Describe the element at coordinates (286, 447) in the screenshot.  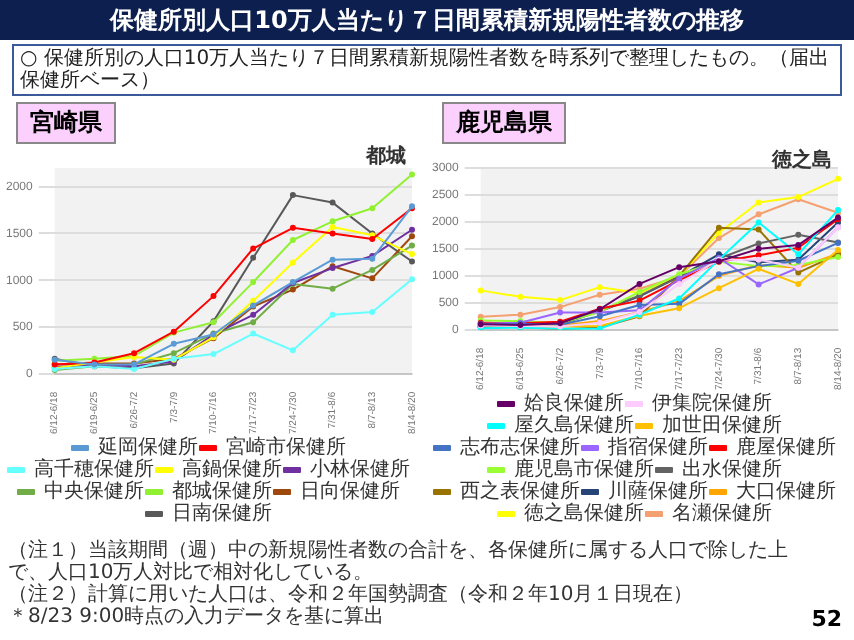
I see `legend-label: 宮崎市保健所` at that location.